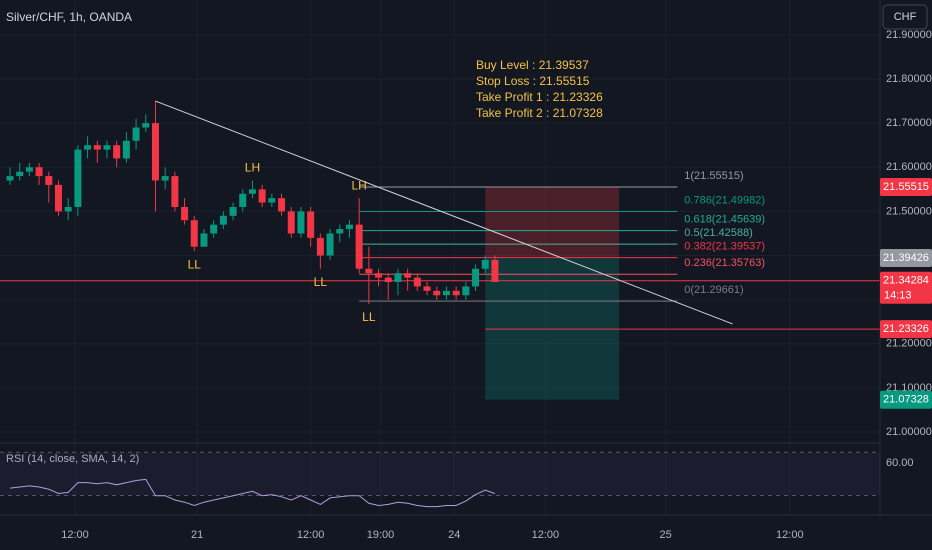 This screenshot has width=932, height=550. I want to click on y-tick-label: 21.50000, so click(909, 211).